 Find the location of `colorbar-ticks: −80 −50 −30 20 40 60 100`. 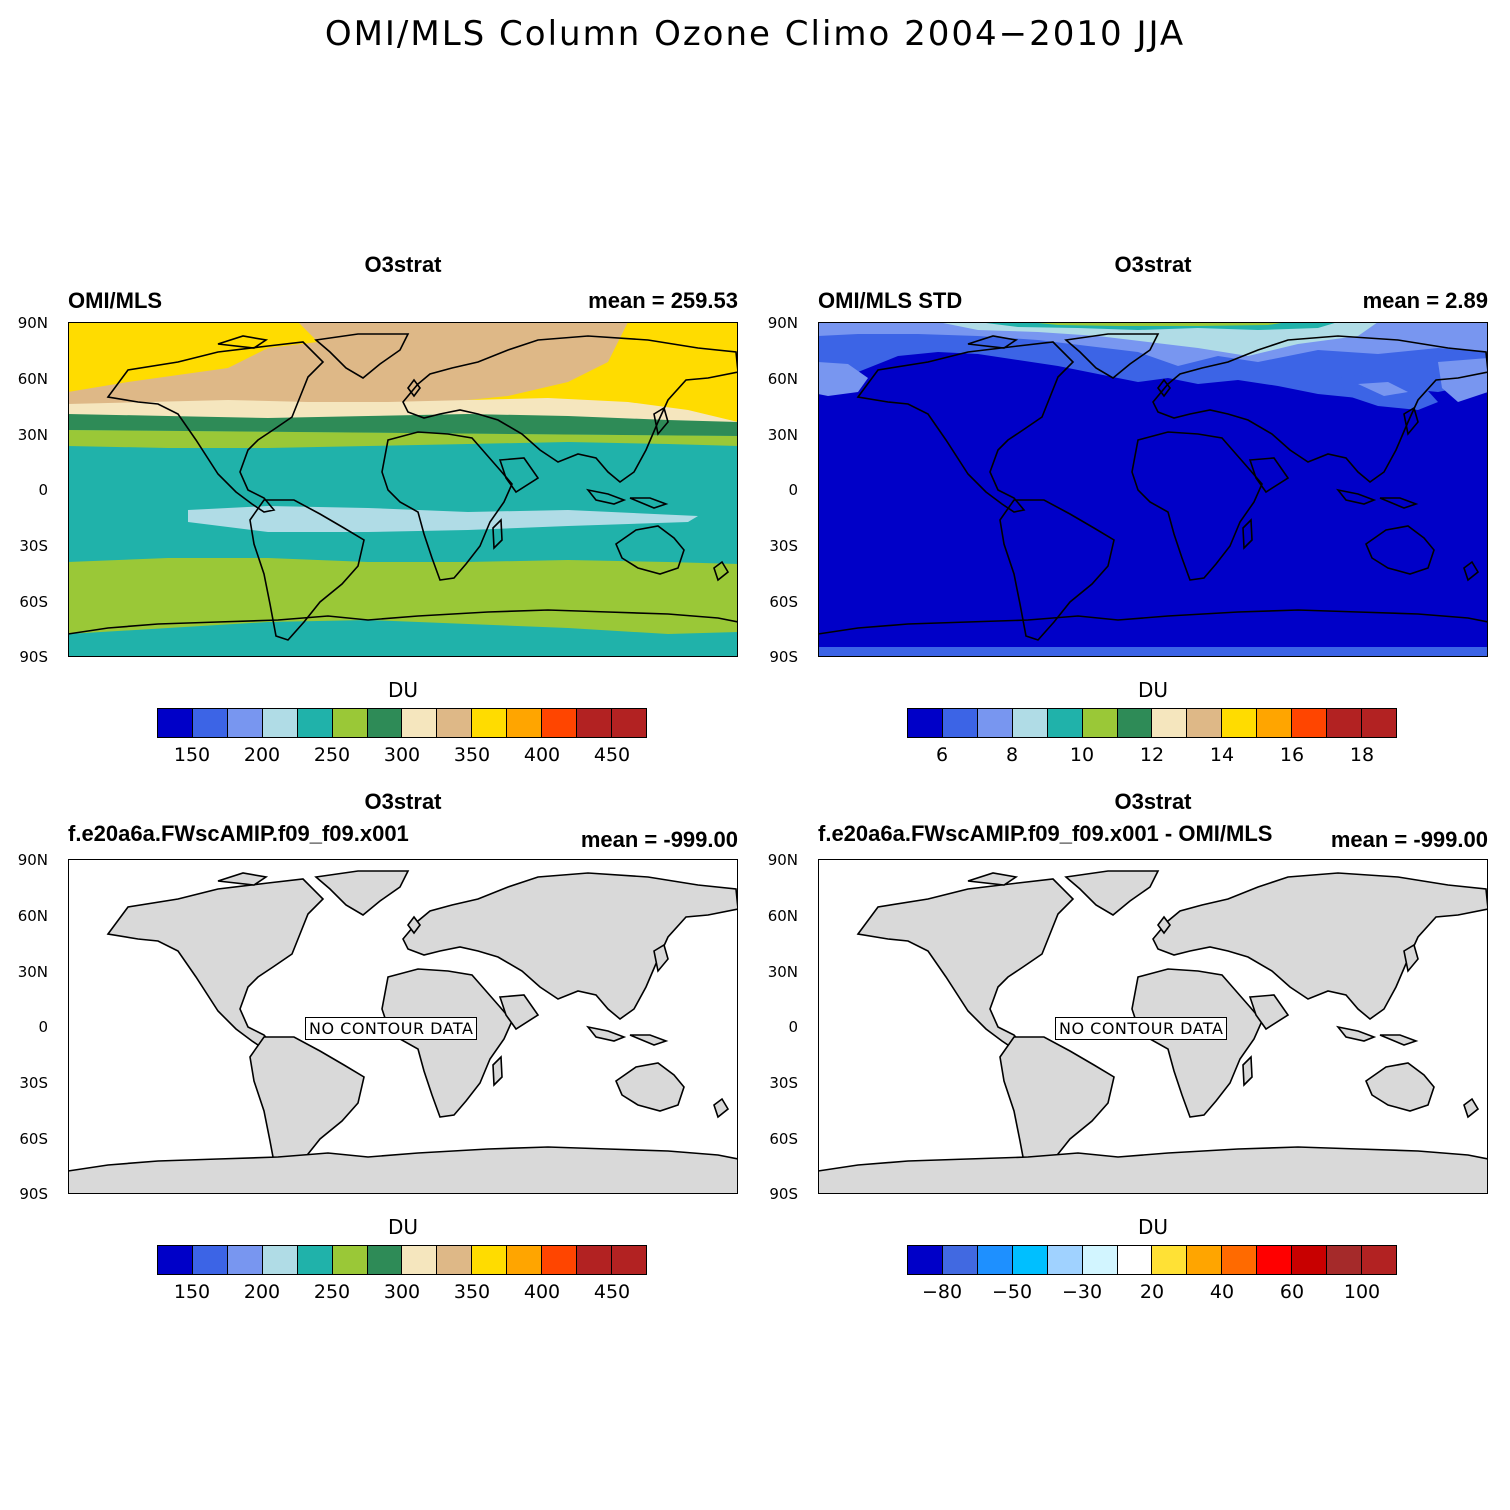

colorbar-ticks: −80 −50 −30 20 40 60 100 is located at coordinates (1152, 1293).